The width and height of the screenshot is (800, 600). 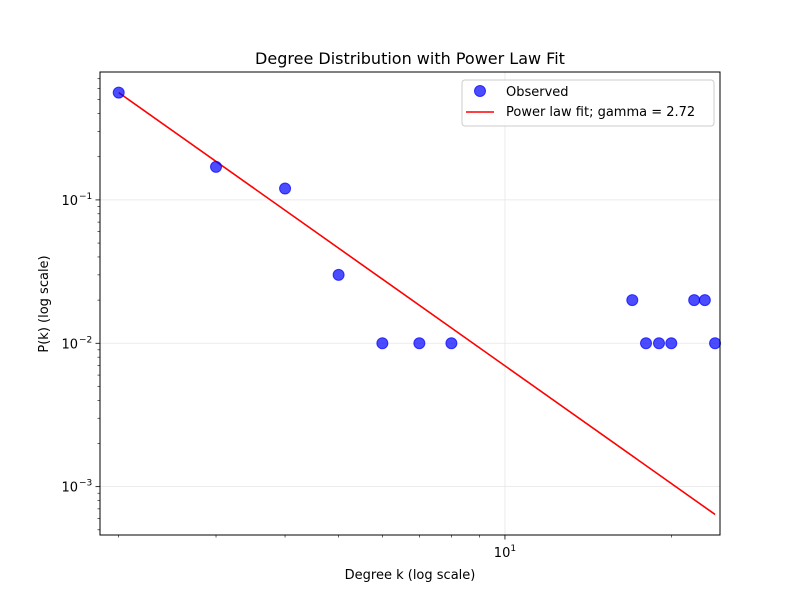 What do you see at coordinates (480, 91) in the screenshot?
I see `legend-marker-observed` at bounding box center [480, 91].